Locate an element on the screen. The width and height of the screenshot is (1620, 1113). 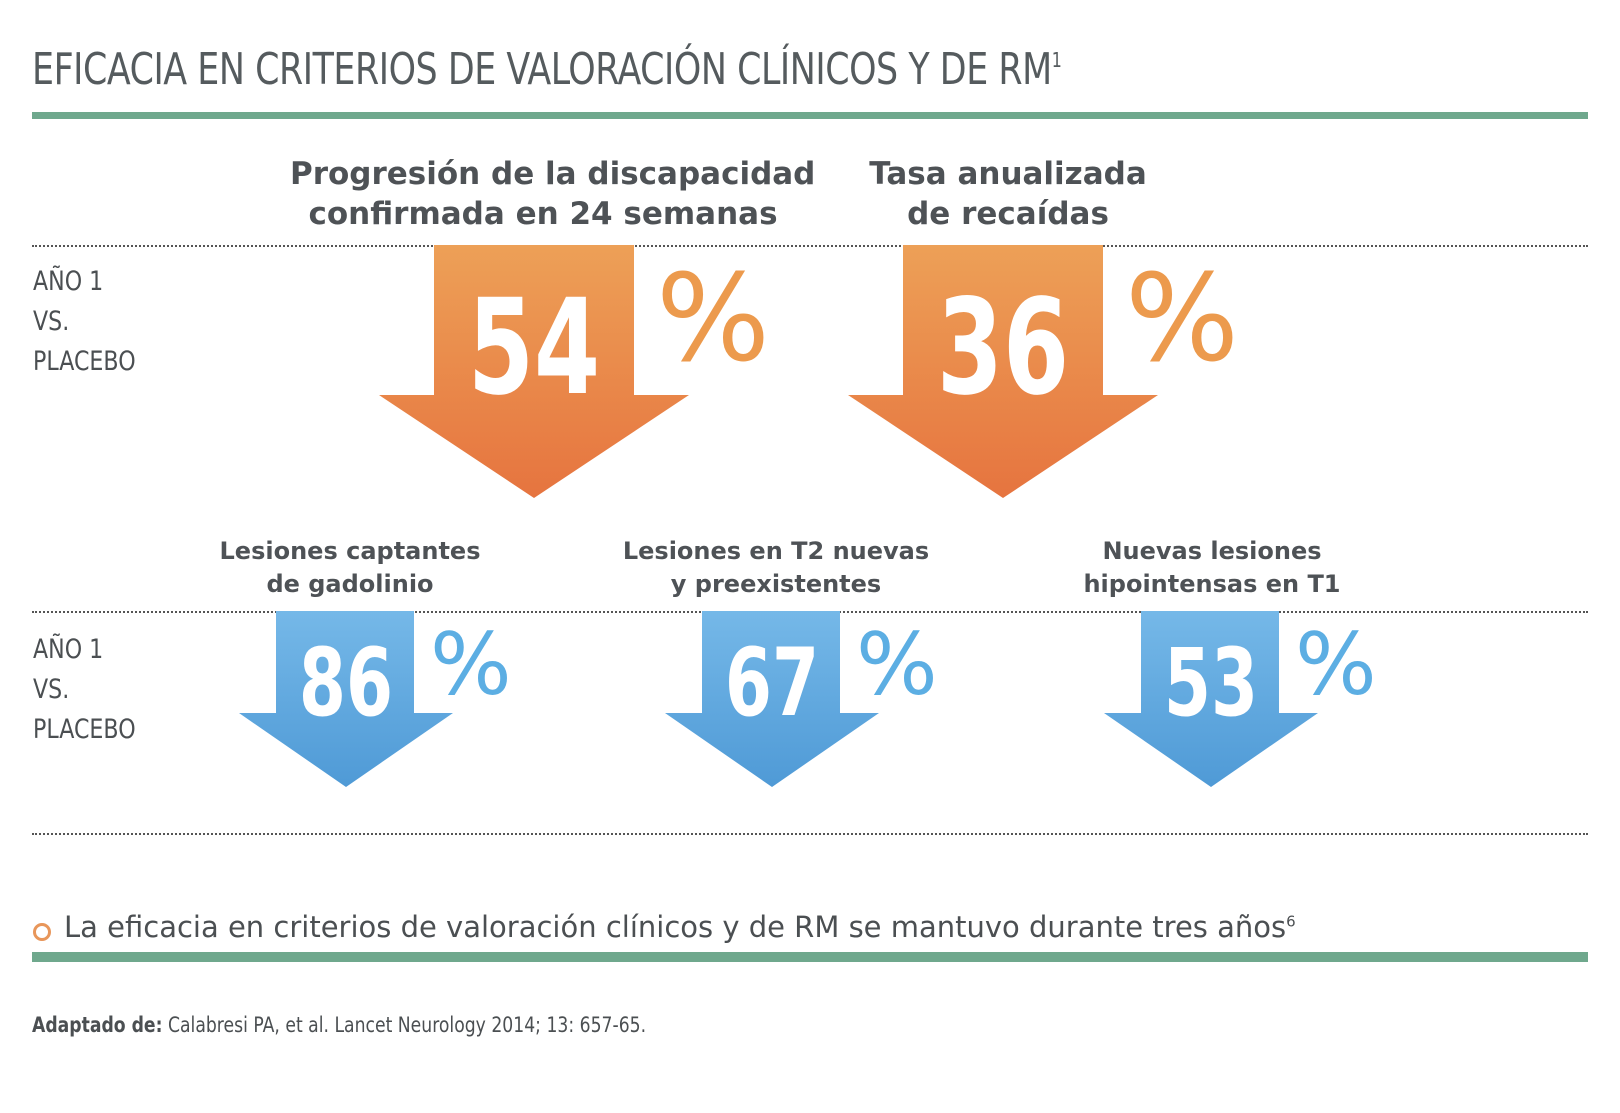
percent-gadolinium: % is located at coordinates (471, 665).